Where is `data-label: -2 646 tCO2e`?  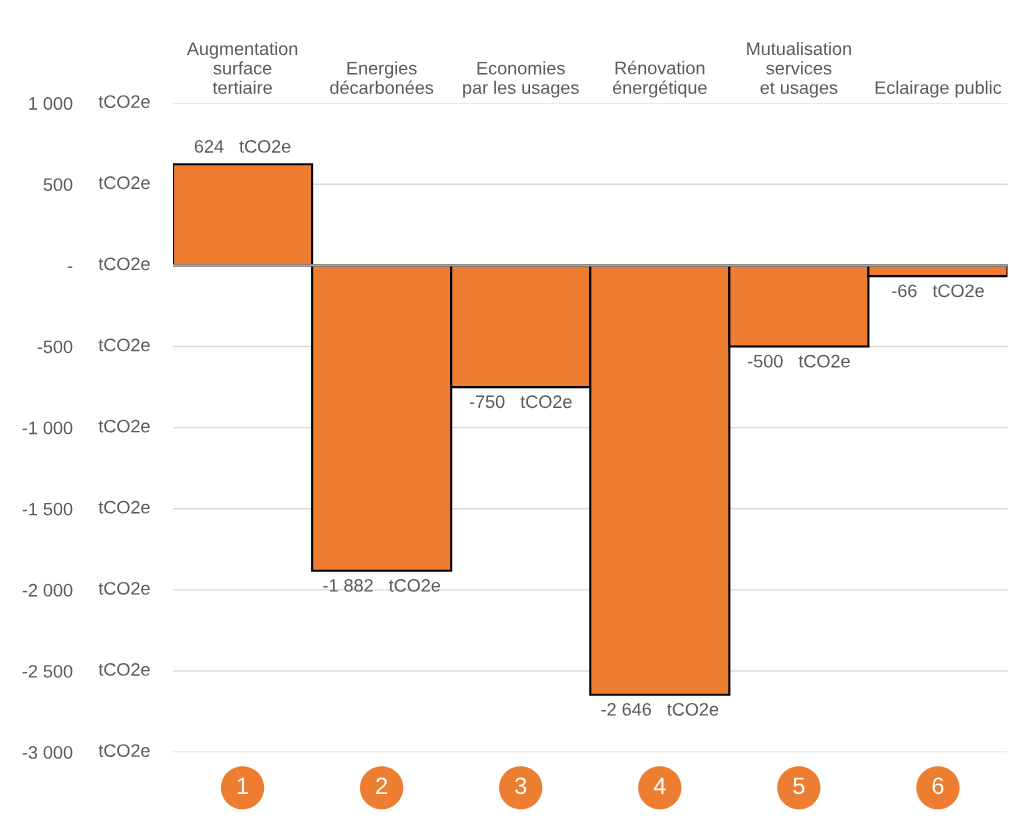
data-label: -2 646 tCO2e is located at coordinates (660, 709).